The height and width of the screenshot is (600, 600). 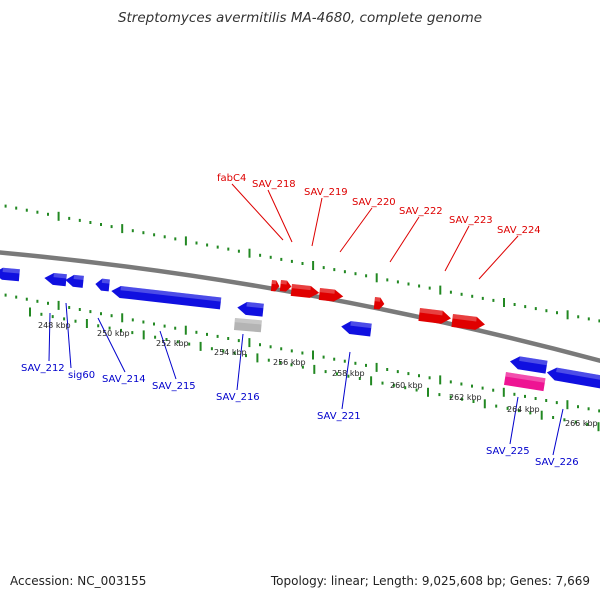 What do you see at coordinates (81, 375) in the screenshot?
I see `gene-label-sig60: sig60` at bounding box center [81, 375].